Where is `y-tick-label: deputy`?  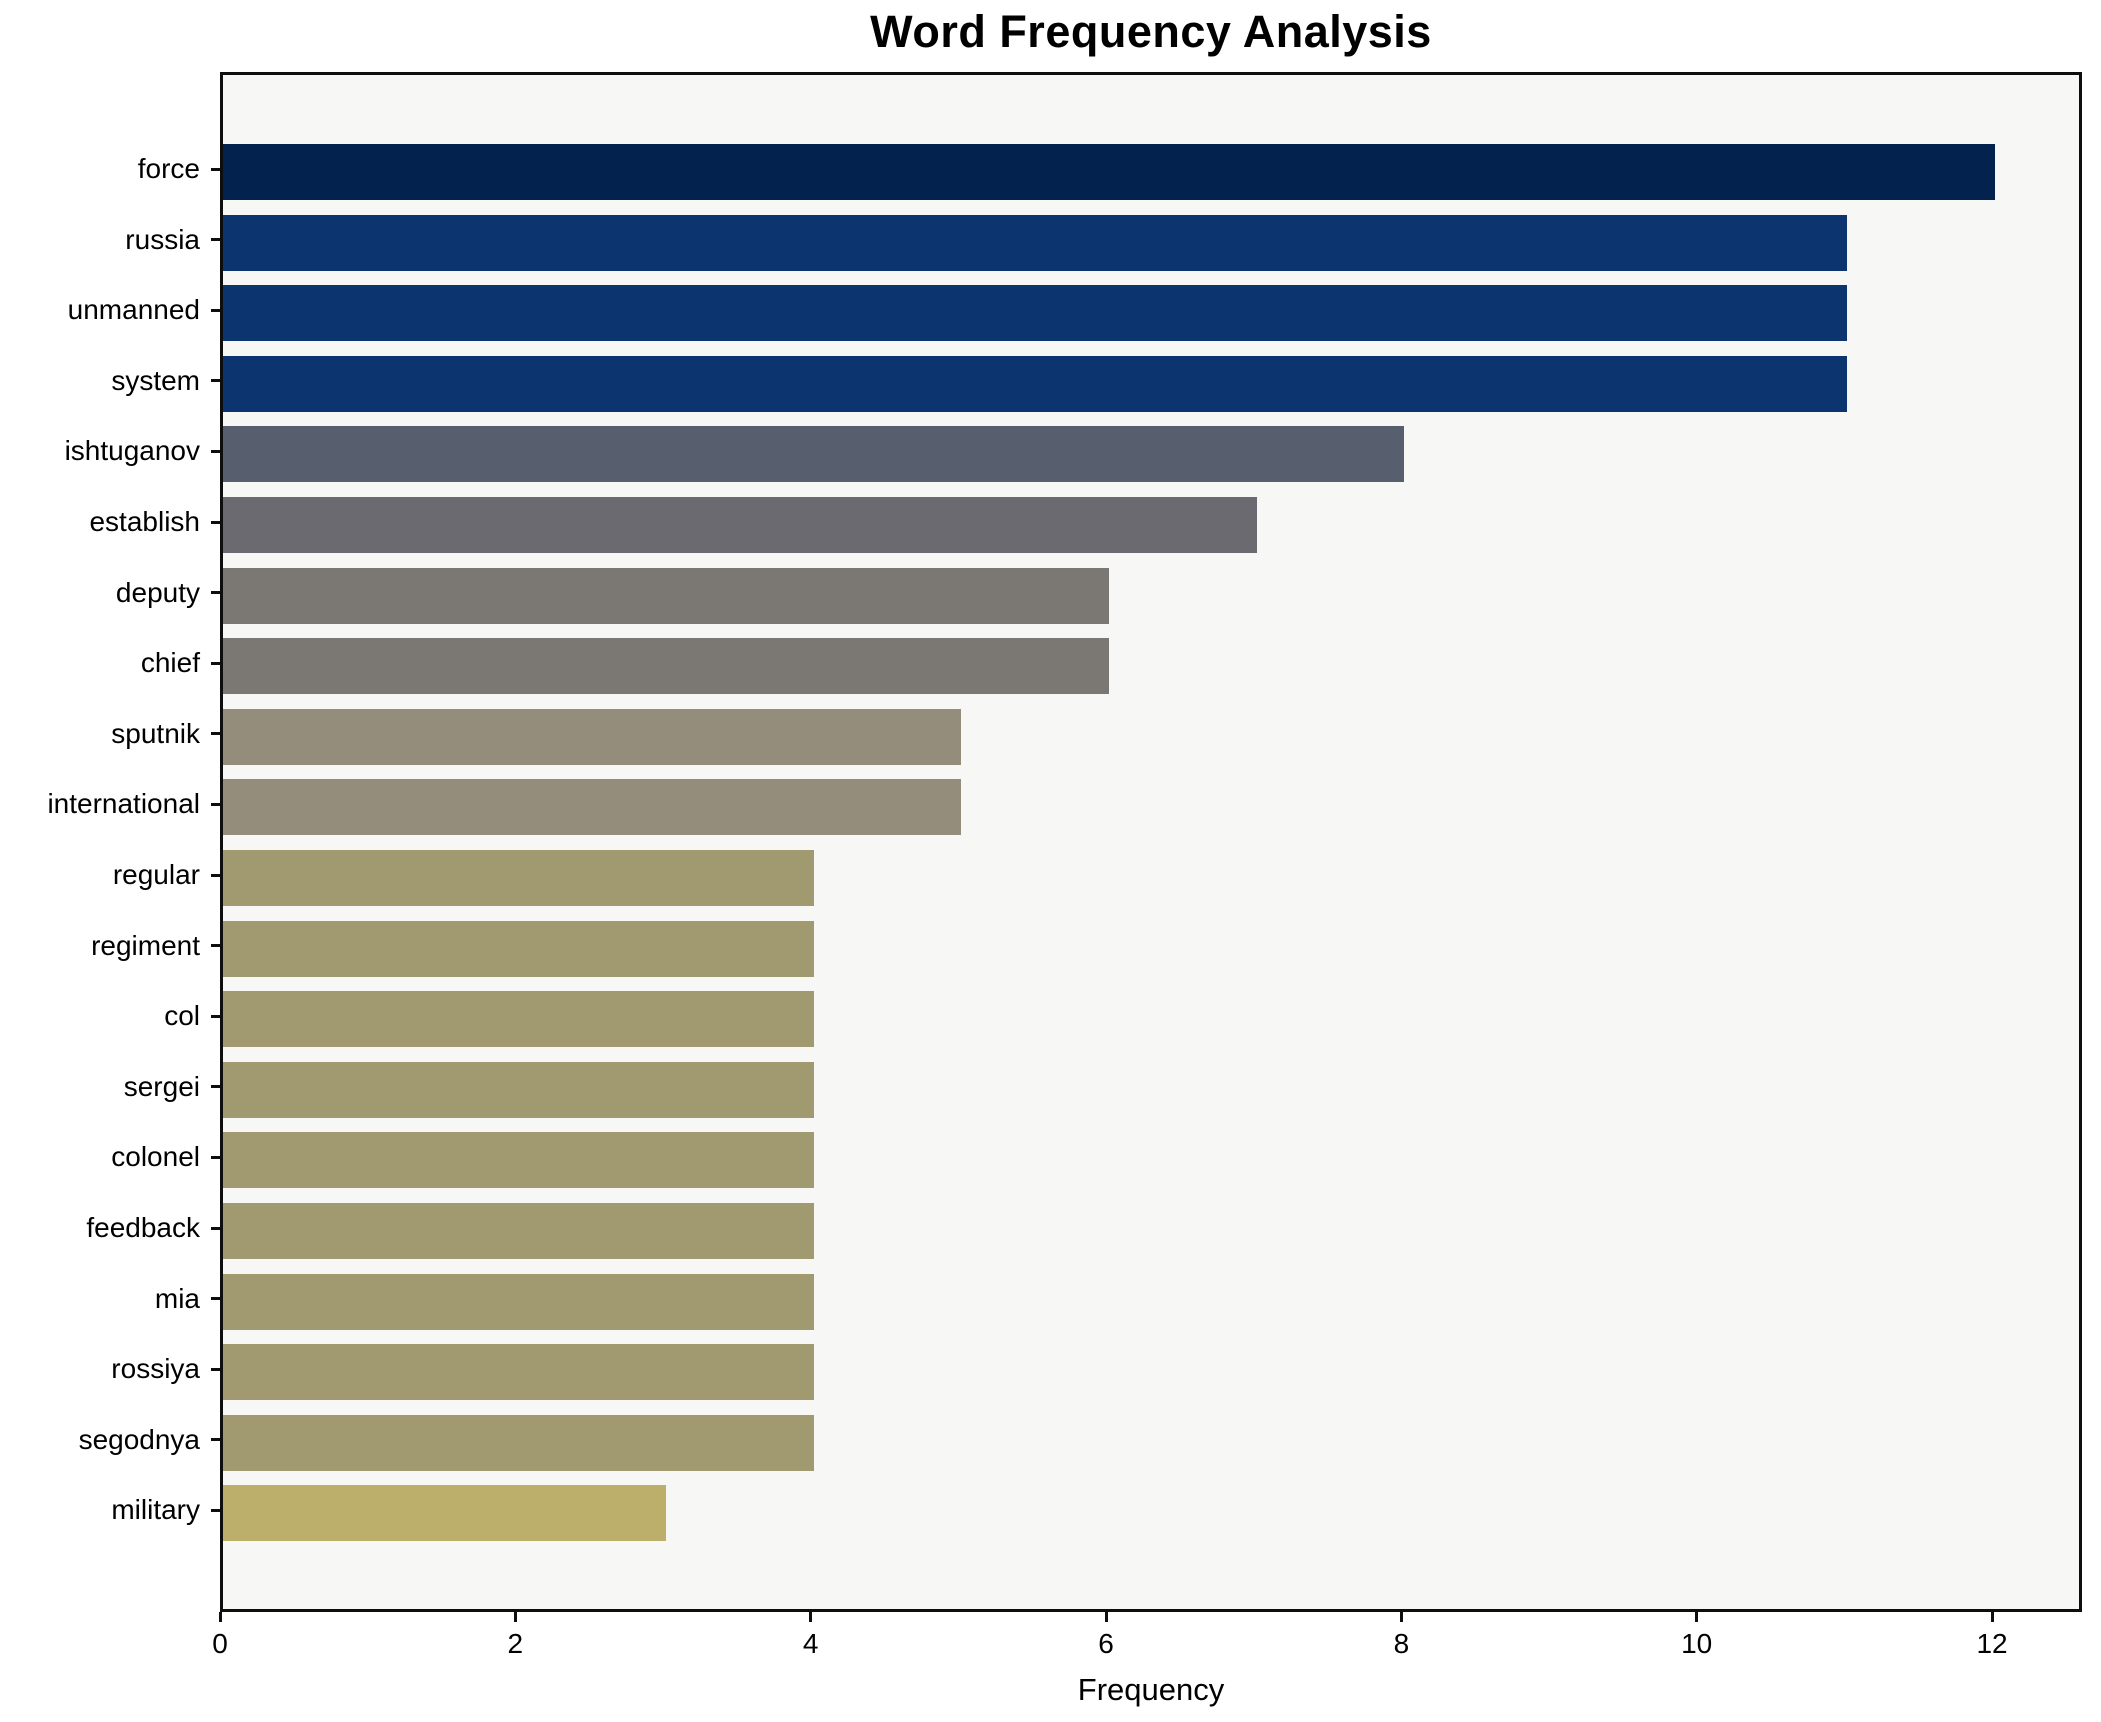
y-tick-label: deputy is located at coordinates (157, 592).